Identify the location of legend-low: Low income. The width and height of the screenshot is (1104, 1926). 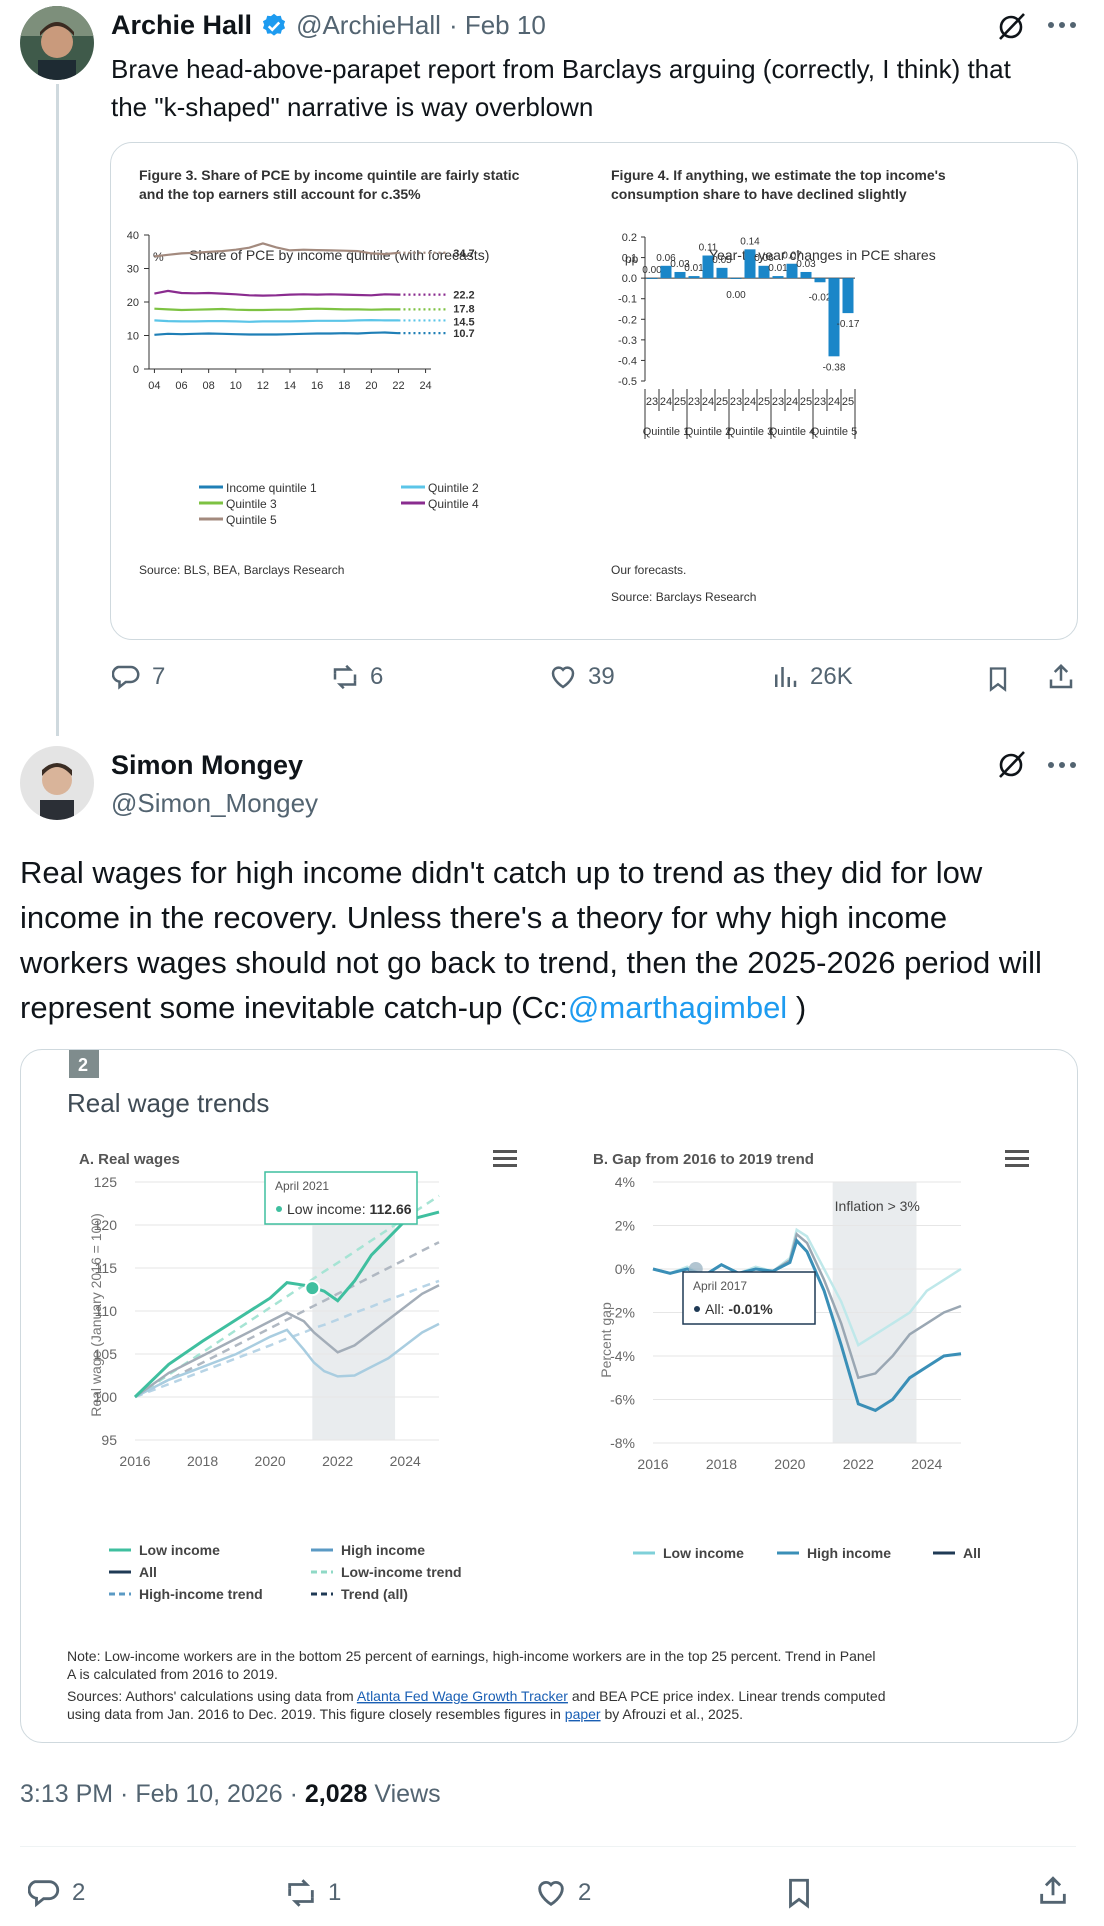
(179, 1550).